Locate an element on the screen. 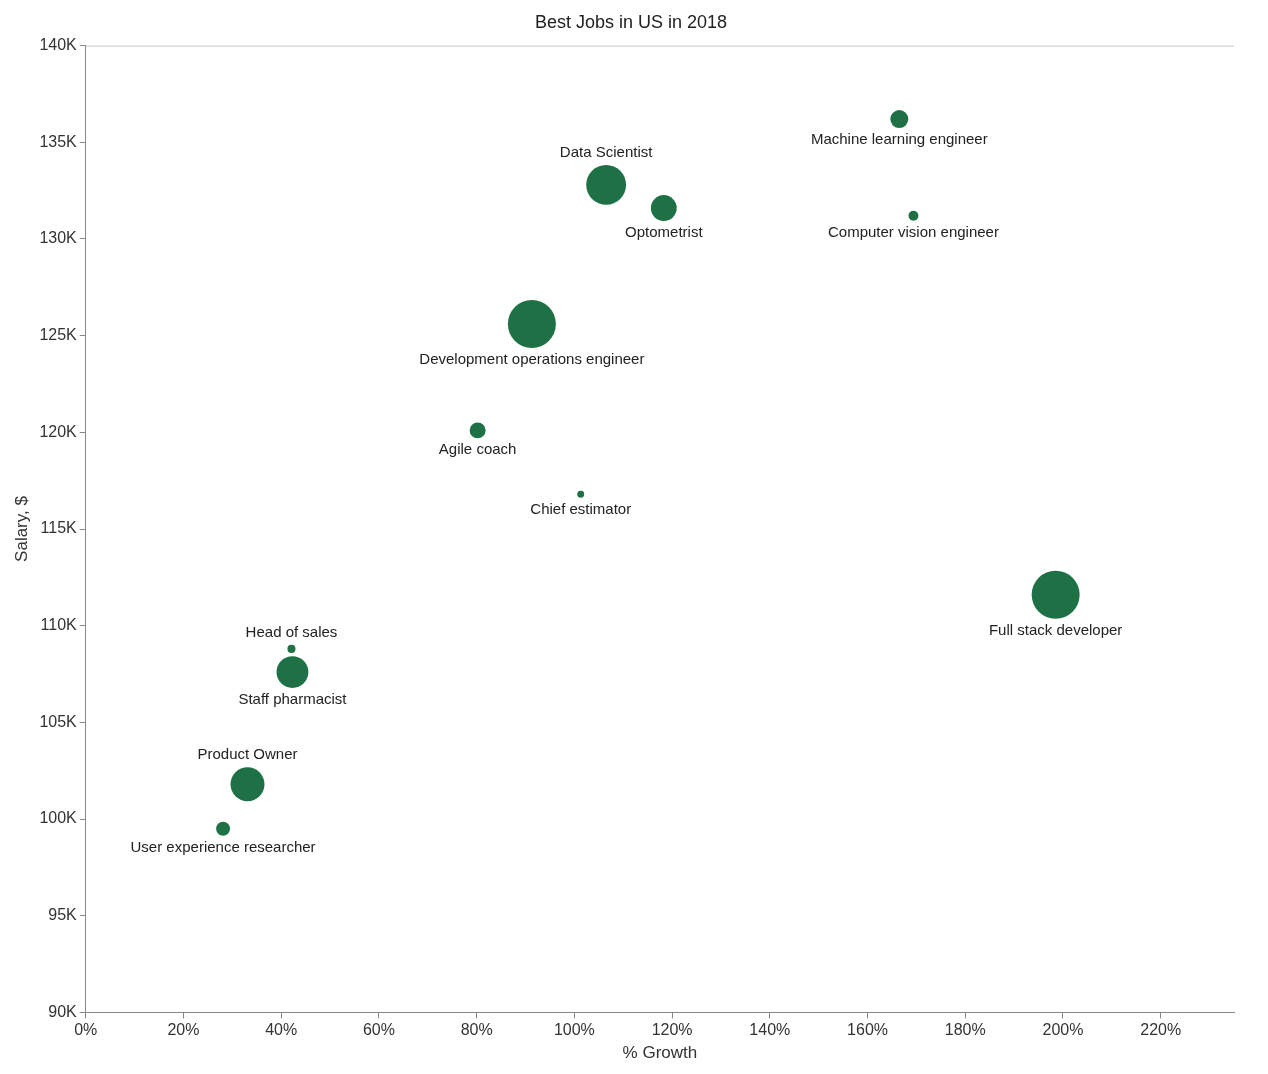  x-tick-label: 200% is located at coordinates (1063, 1030).